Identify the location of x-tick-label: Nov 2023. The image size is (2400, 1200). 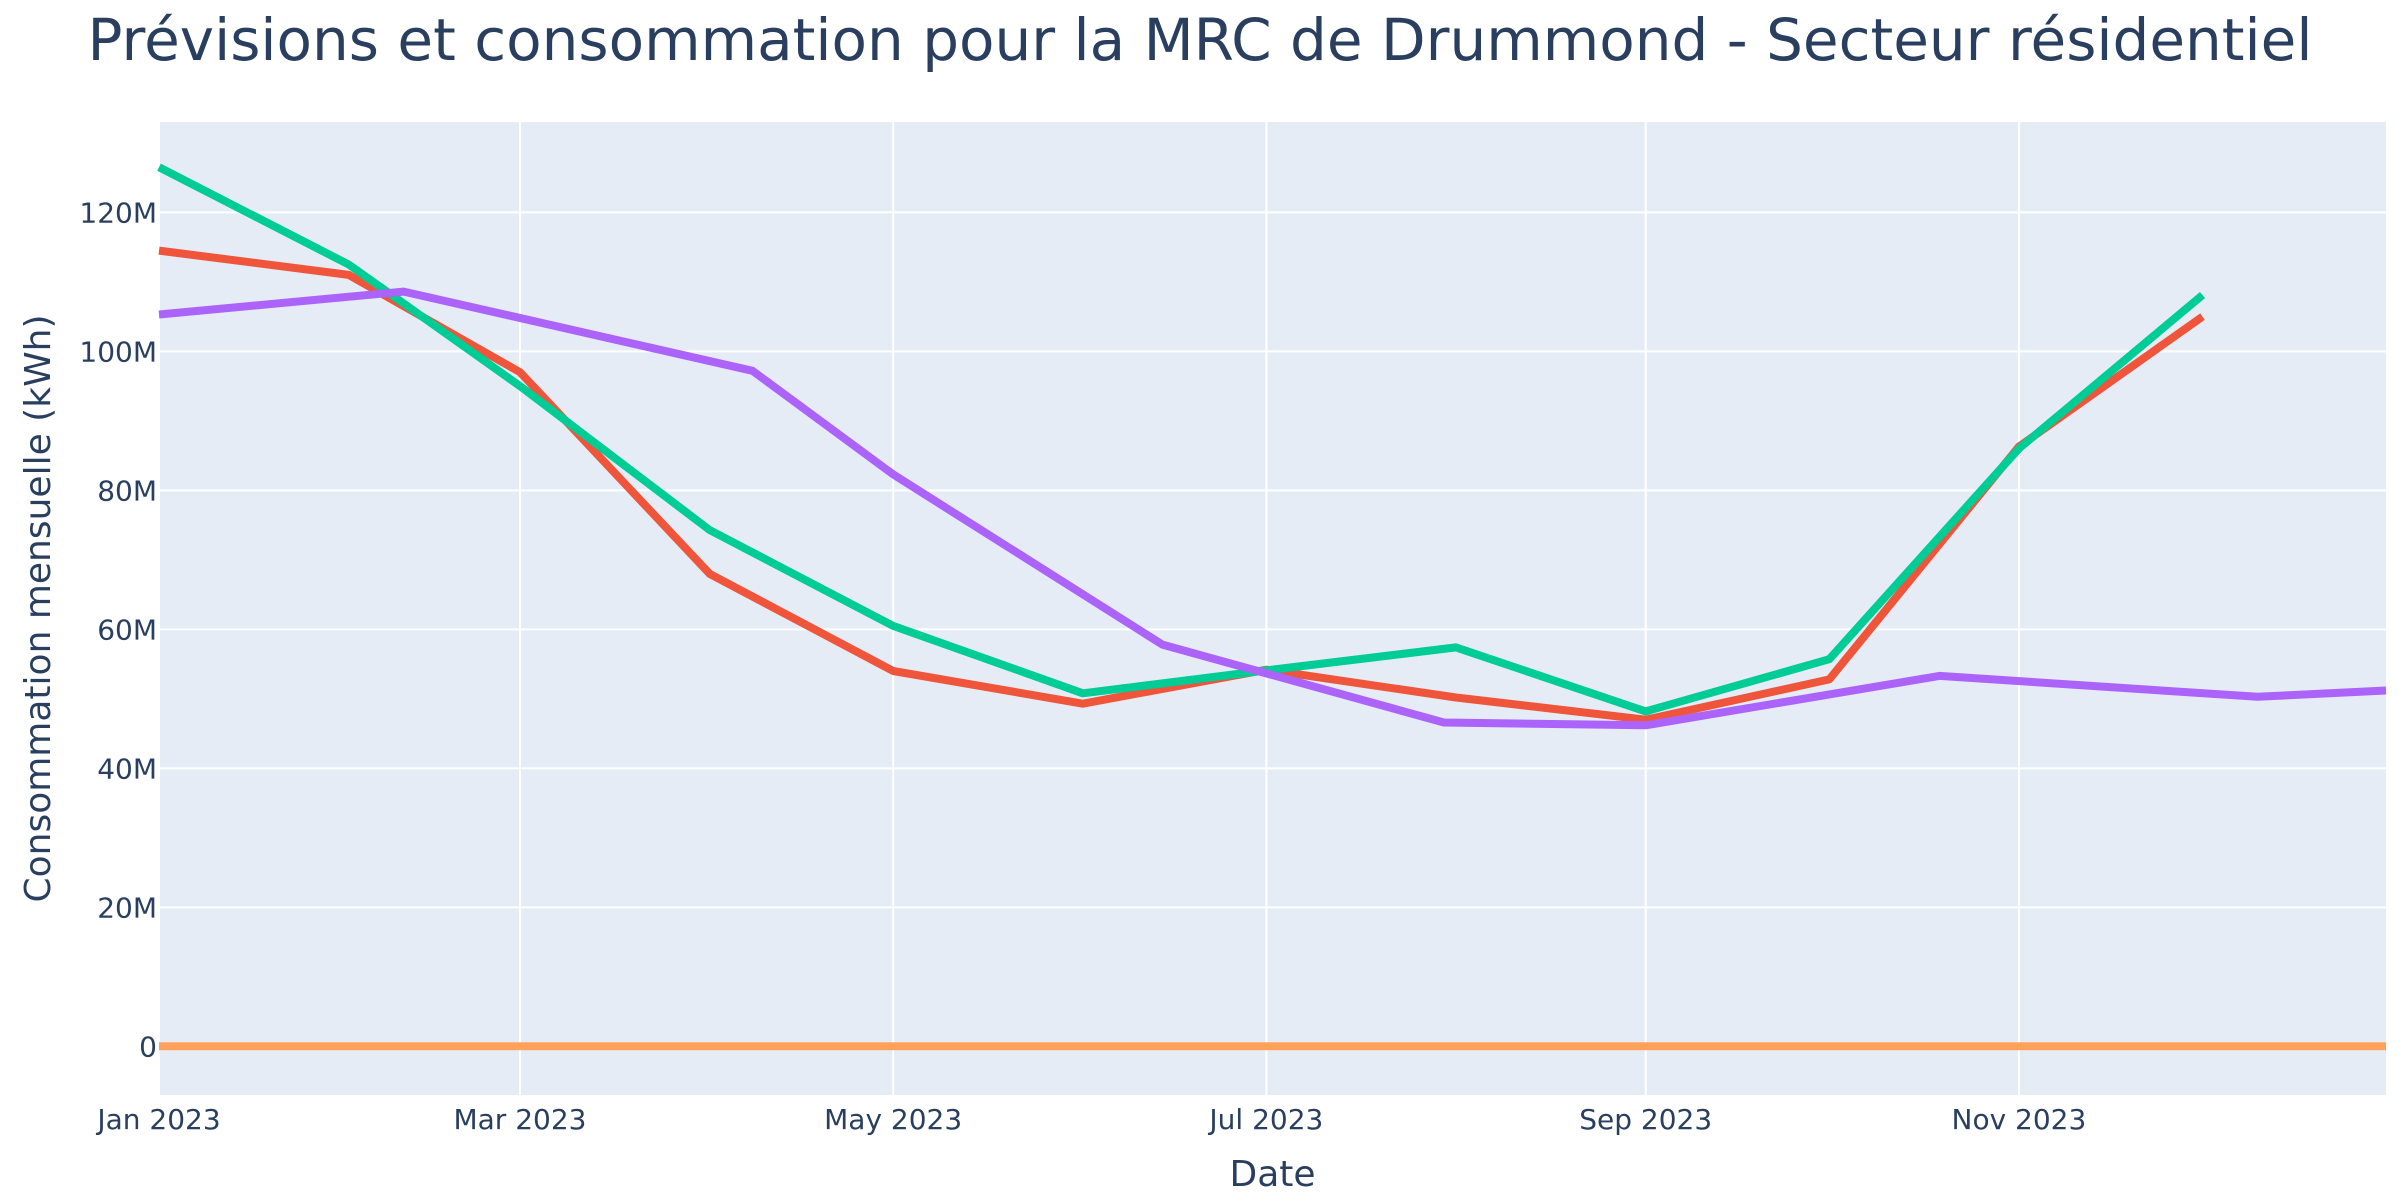
(2019, 1119).